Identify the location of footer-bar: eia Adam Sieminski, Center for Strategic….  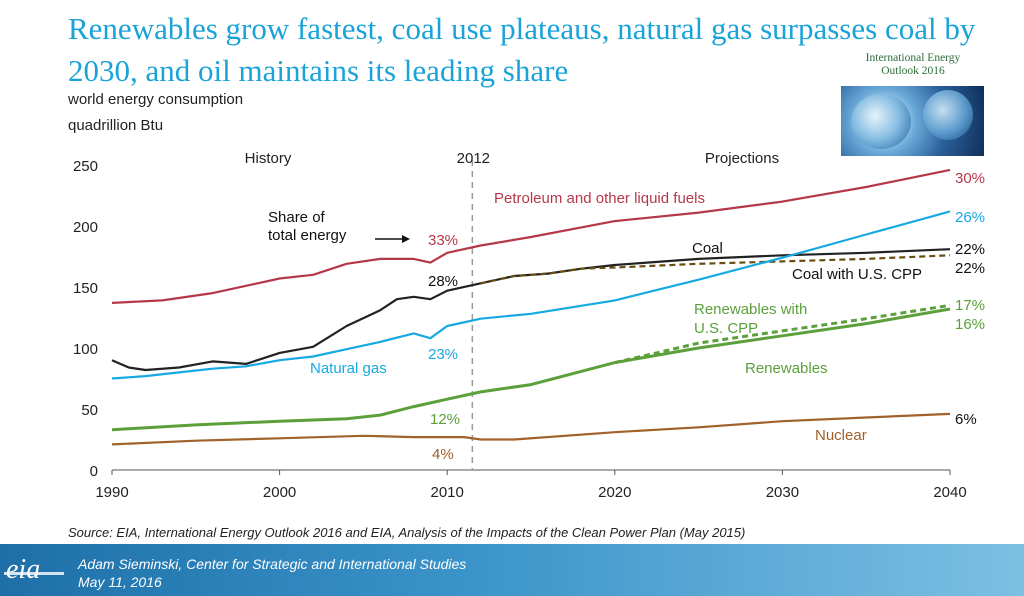
(512, 570).